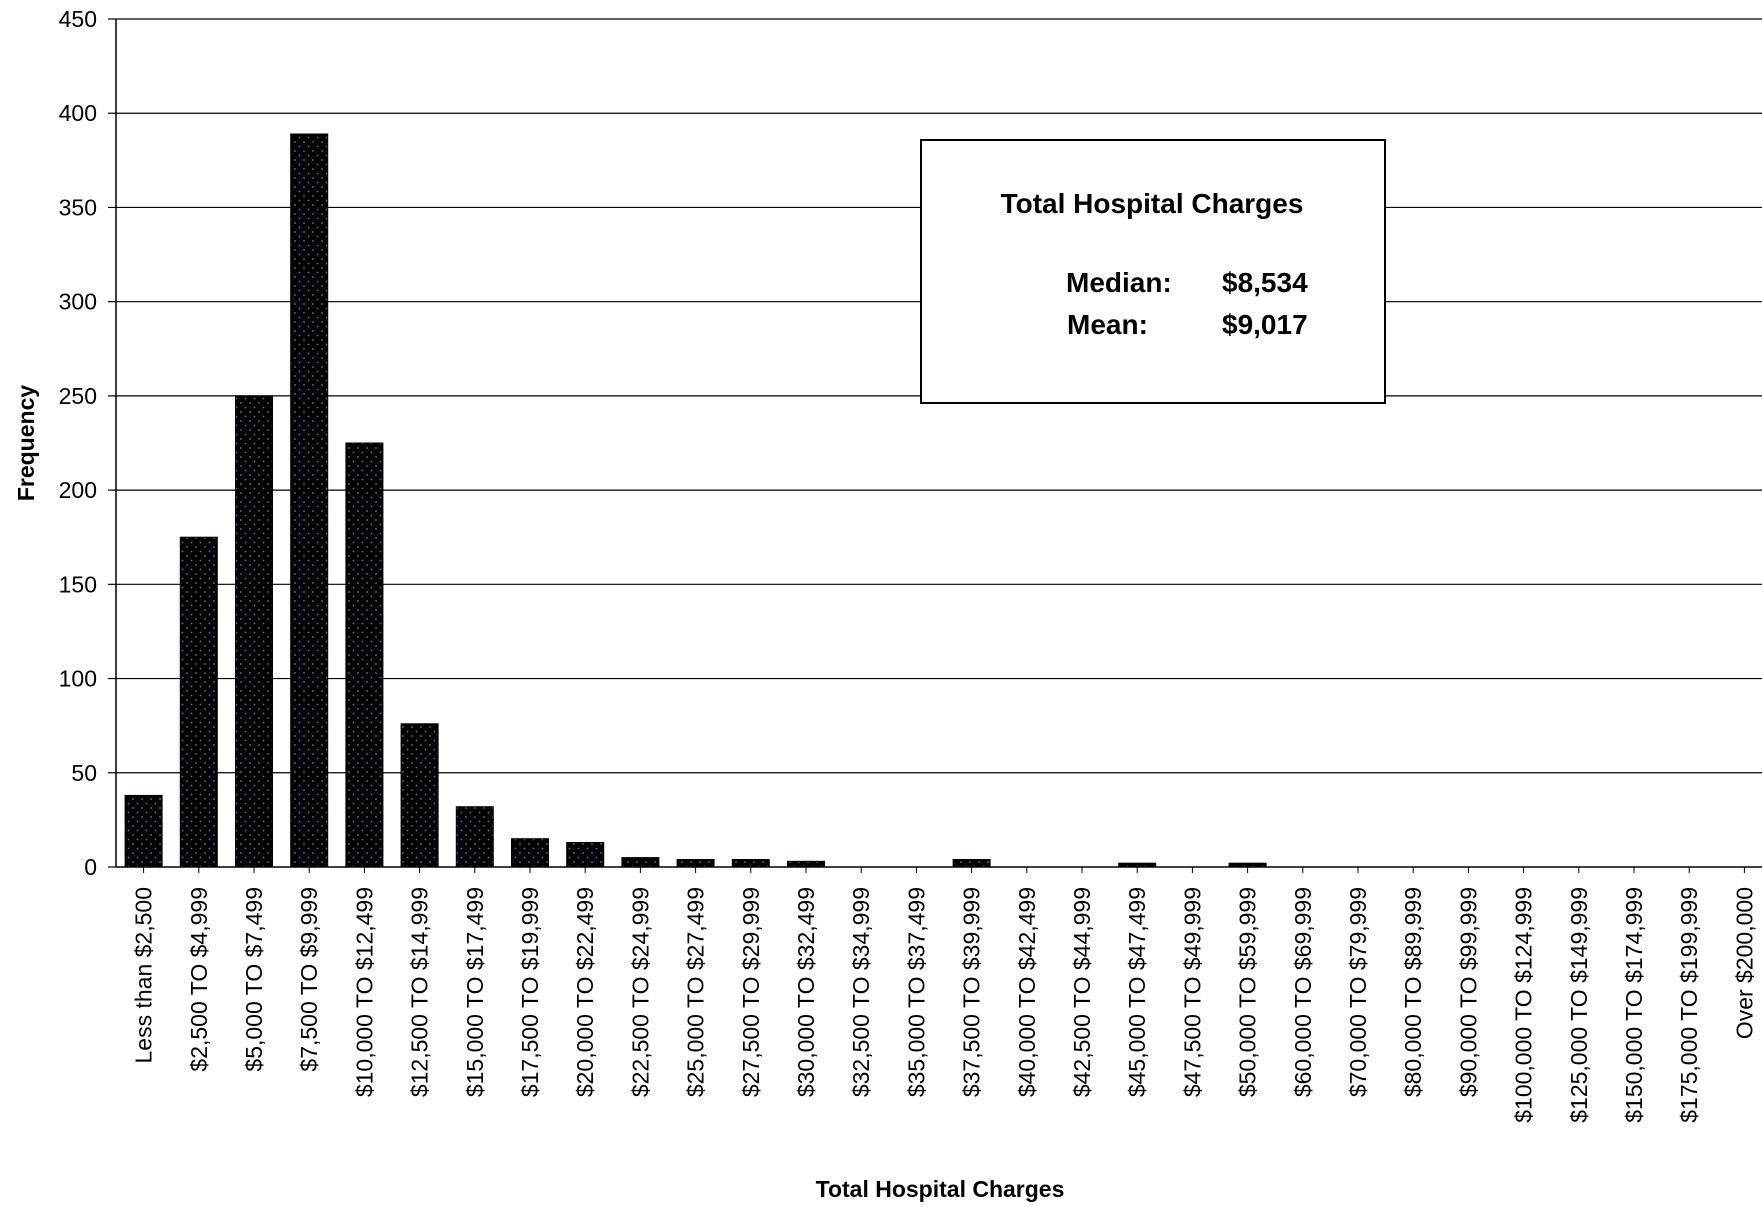  I want to click on x-tick-label-25: $100,000 TO $124,999, so click(1524, 1005).